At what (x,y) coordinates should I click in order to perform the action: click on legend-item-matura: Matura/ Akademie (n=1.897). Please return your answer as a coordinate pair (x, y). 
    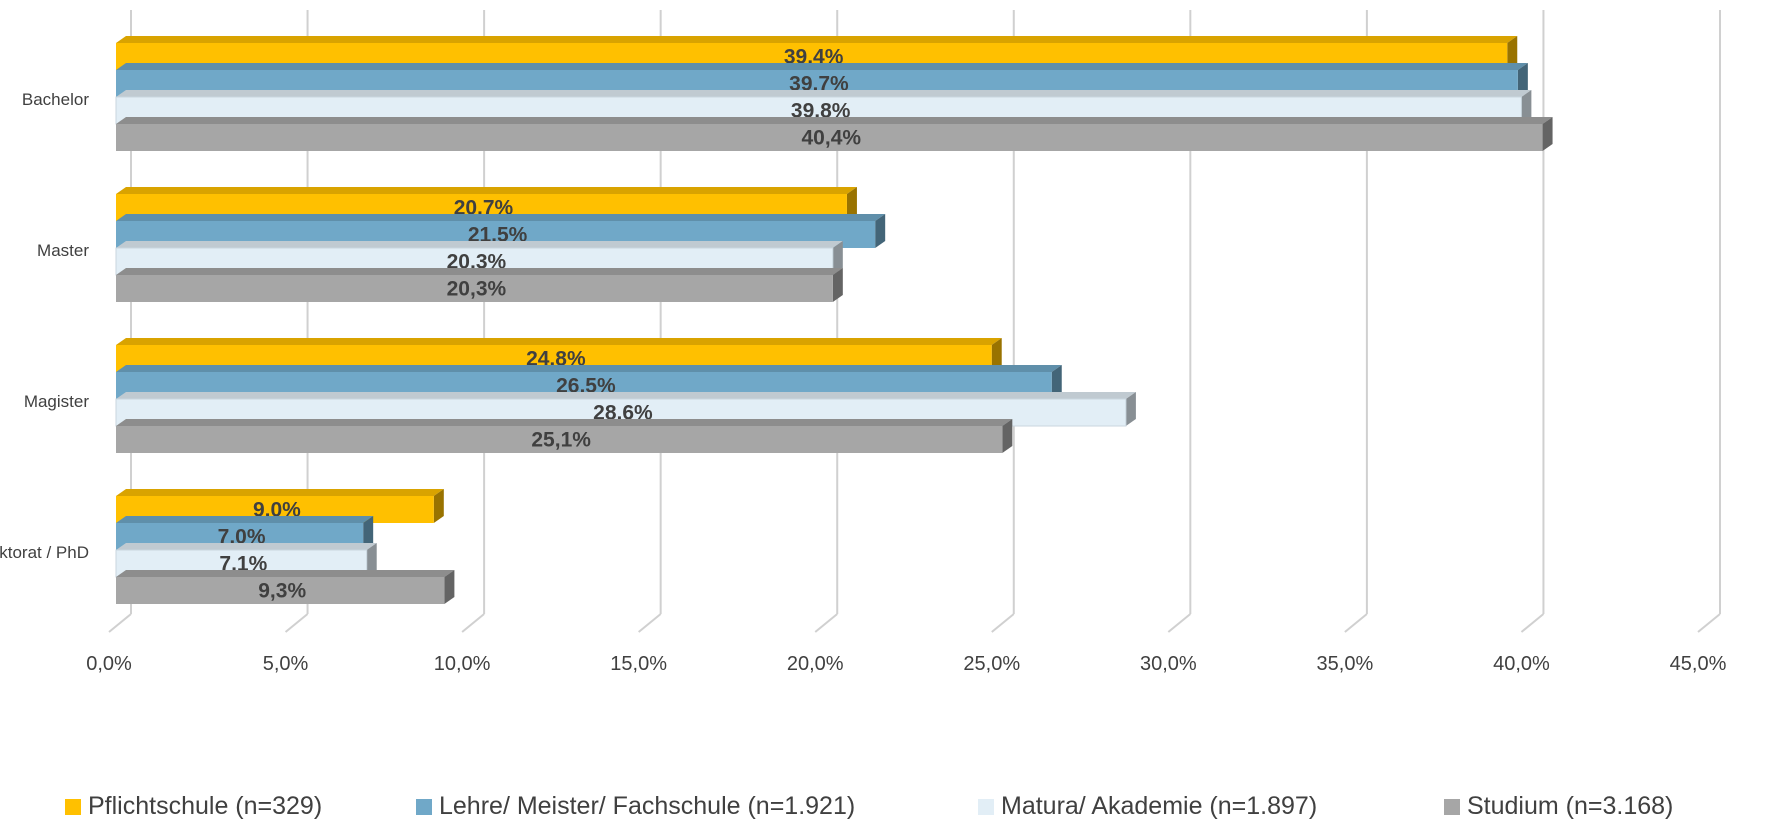
    Looking at the image, I should click on (1147, 806).